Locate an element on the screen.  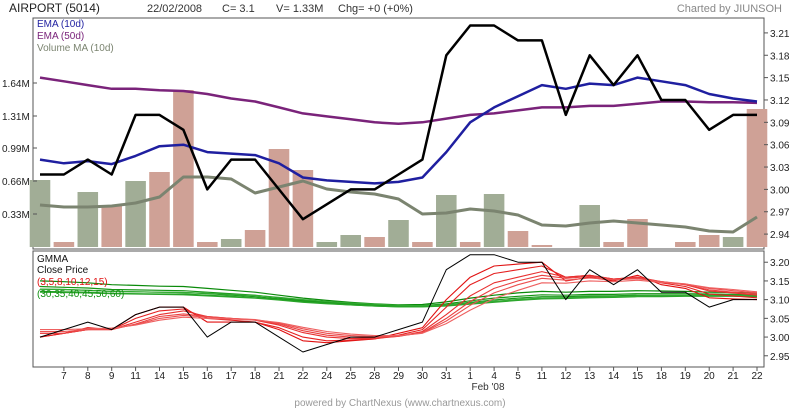
x-tick-label: 29 is located at coordinates (399, 376).